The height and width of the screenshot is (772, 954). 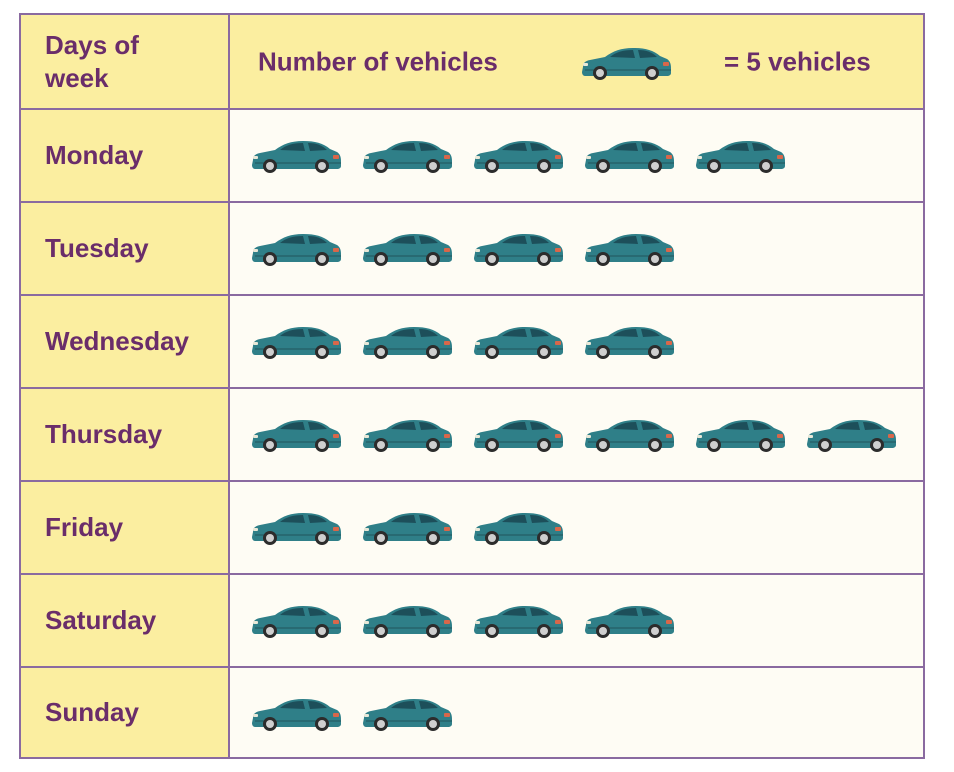 What do you see at coordinates (797, 61) in the screenshot?
I see `key-text: = 5 vehicles` at bounding box center [797, 61].